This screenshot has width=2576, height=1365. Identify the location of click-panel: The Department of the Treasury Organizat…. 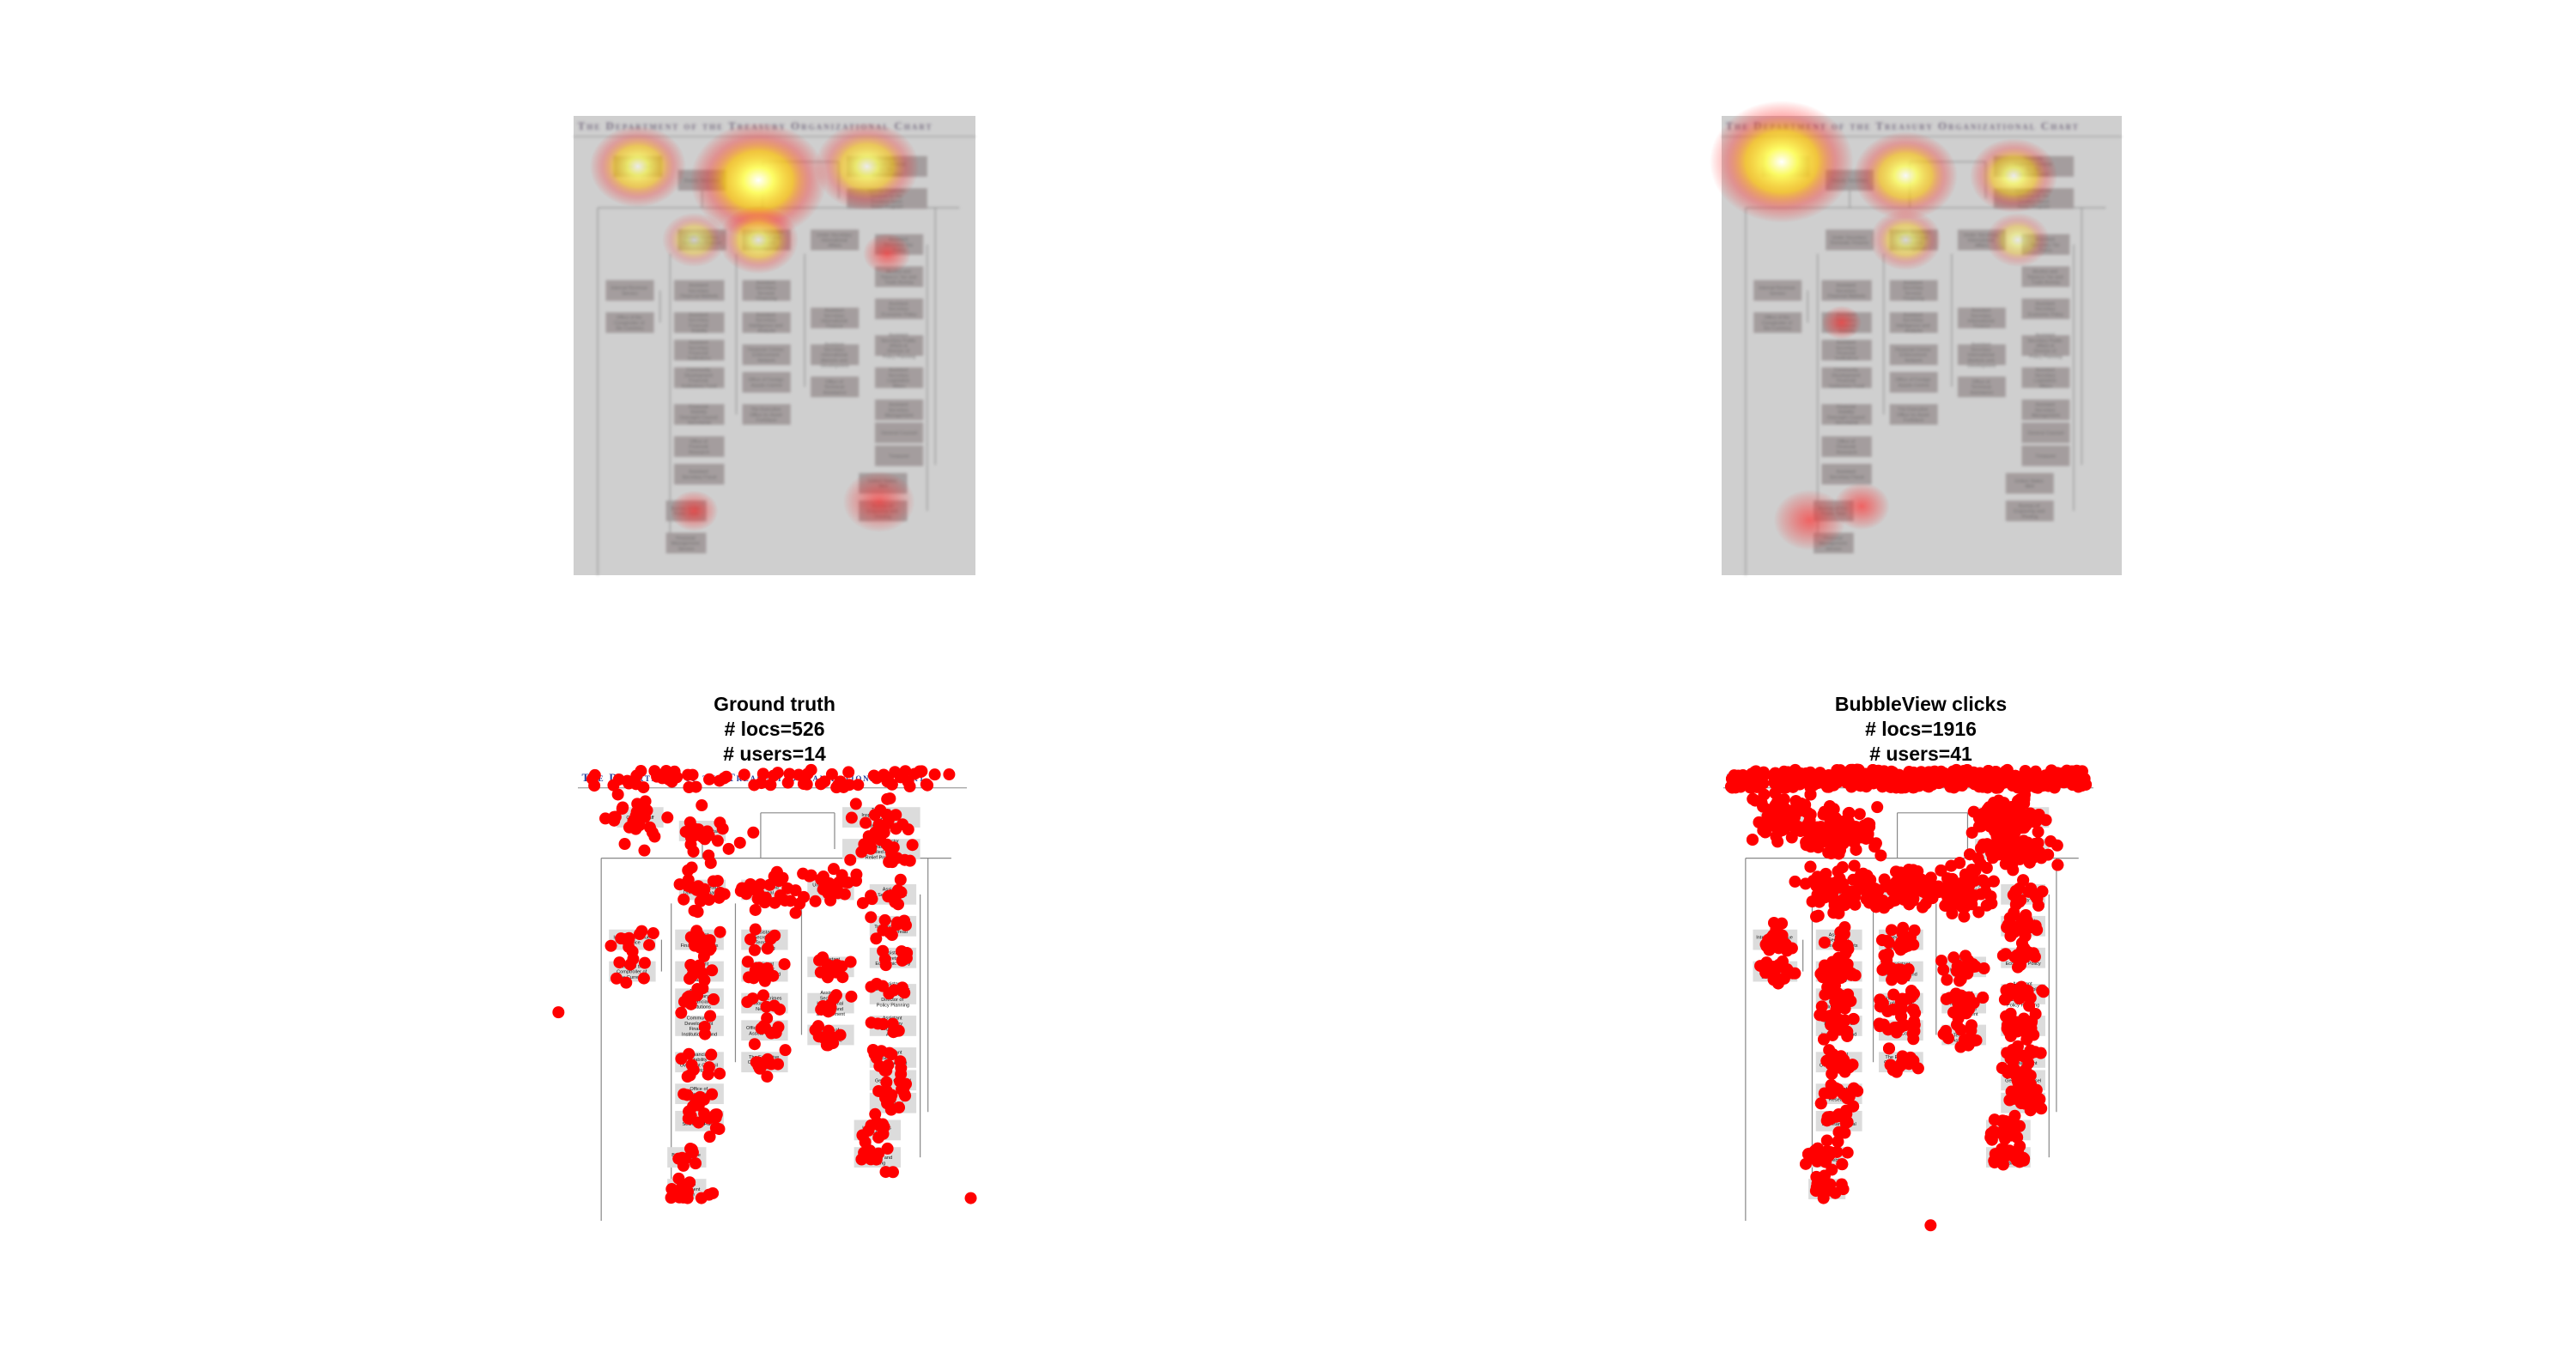
(1908, 963).